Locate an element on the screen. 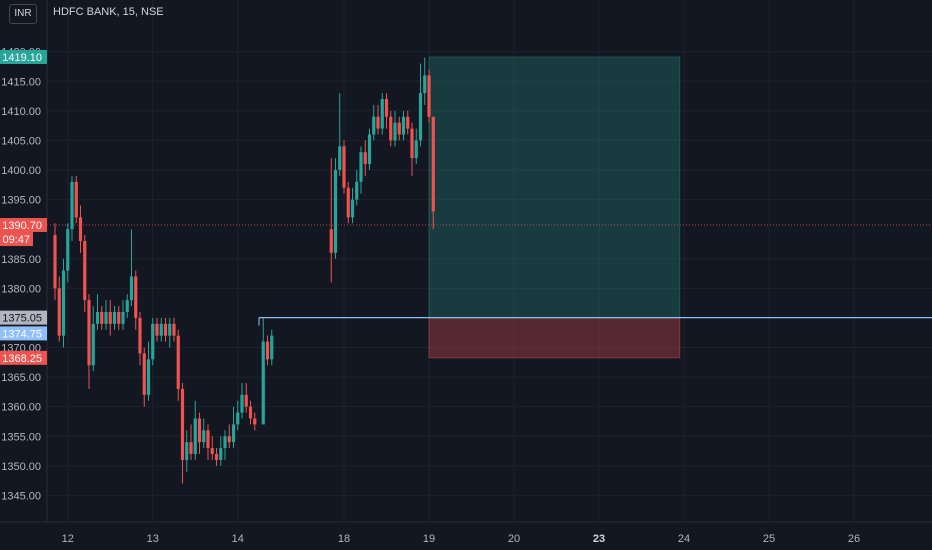  x-tick-label: 24 is located at coordinates (684, 539).